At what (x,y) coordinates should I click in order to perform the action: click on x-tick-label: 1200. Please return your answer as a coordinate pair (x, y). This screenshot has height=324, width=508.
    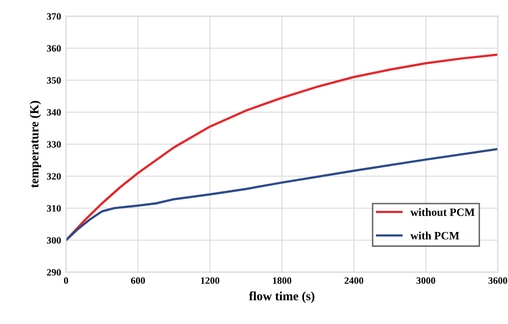
    Looking at the image, I should click on (210, 280).